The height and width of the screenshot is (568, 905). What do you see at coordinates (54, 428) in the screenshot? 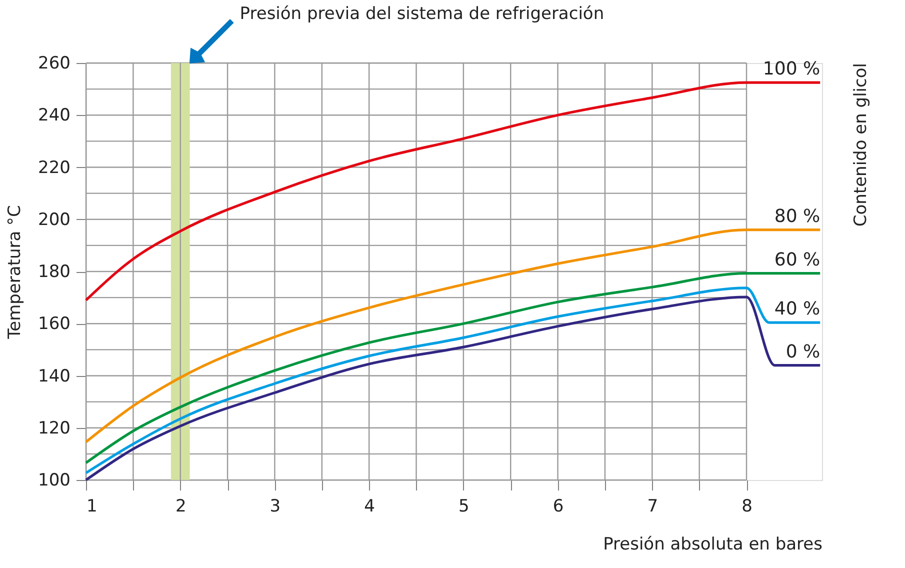
I see `y-tick-label: 120` at bounding box center [54, 428].